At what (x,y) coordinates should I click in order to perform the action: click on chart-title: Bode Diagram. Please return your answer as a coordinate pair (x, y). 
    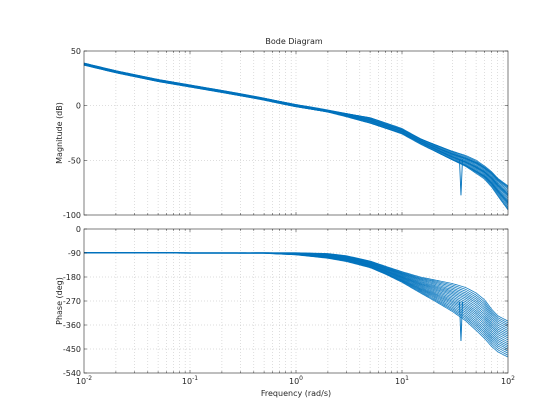
    Looking at the image, I should click on (293, 41).